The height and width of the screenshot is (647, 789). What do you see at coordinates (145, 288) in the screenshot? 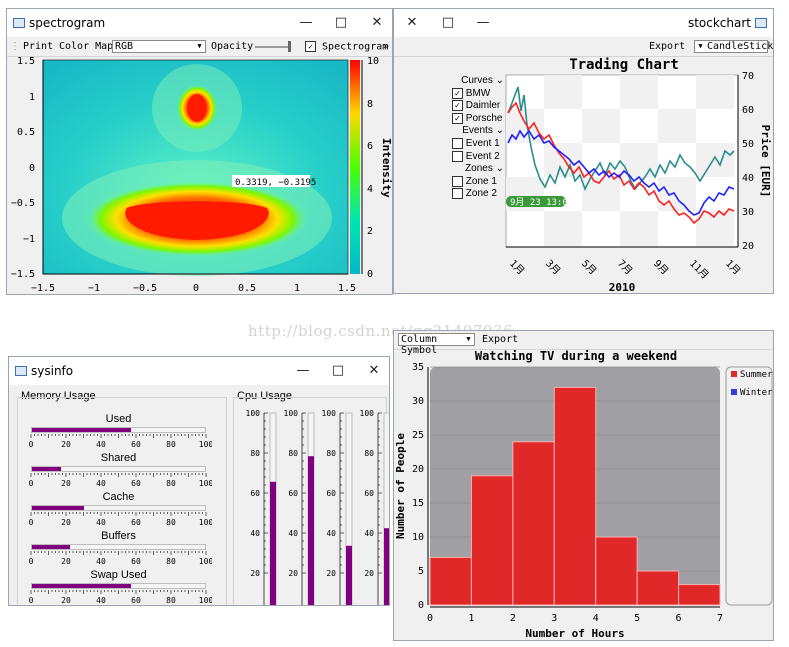
I see `x-tick: −0.5` at bounding box center [145, 288].